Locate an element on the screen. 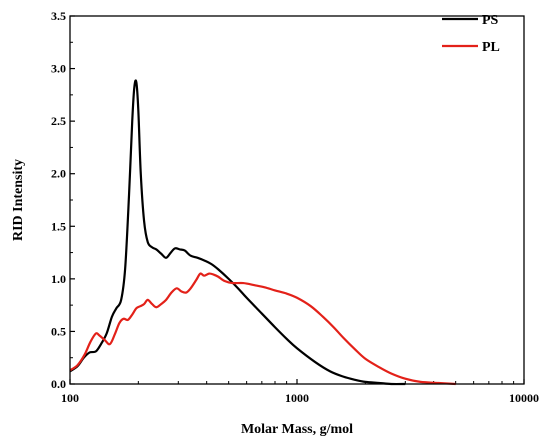  legend-label-pl: PL is located at coordinates (491, 47).